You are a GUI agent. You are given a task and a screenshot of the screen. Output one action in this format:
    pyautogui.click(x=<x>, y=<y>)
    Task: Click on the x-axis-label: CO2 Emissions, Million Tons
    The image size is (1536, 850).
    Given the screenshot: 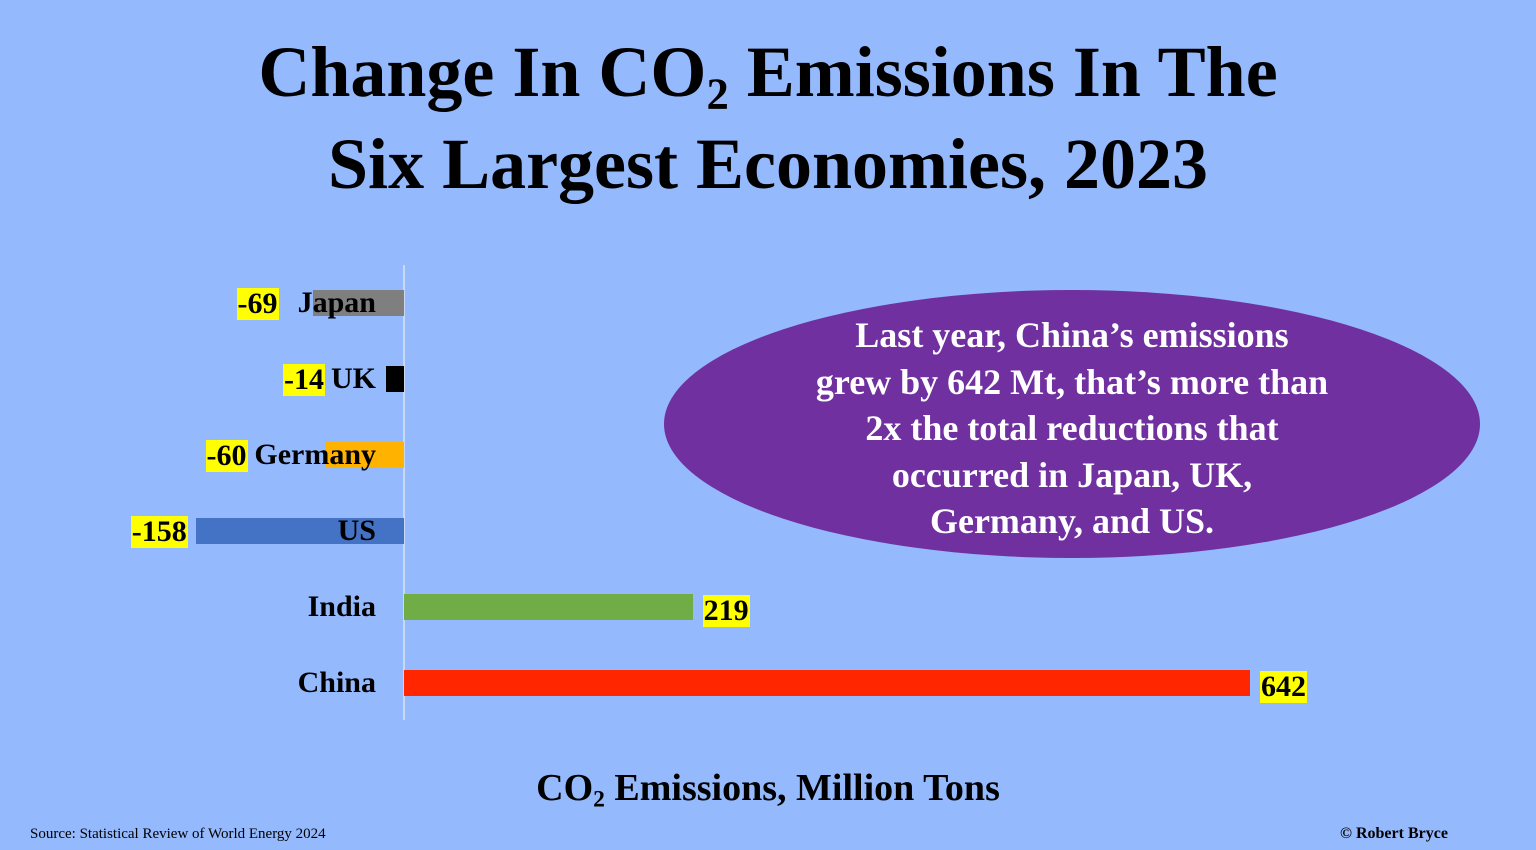 What is the action you would take?
    pyautogui.click(x=768, y=789)
    